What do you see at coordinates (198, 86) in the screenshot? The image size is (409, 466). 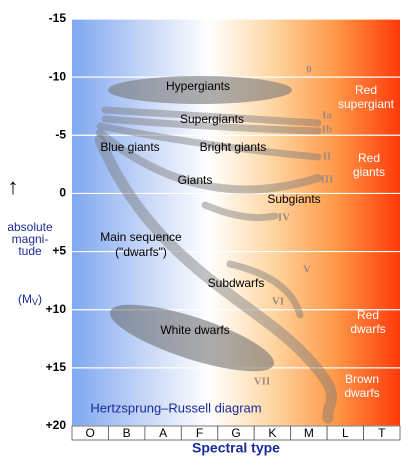 I see `region-label: Hypergiants` at bounding box center [198, 86].